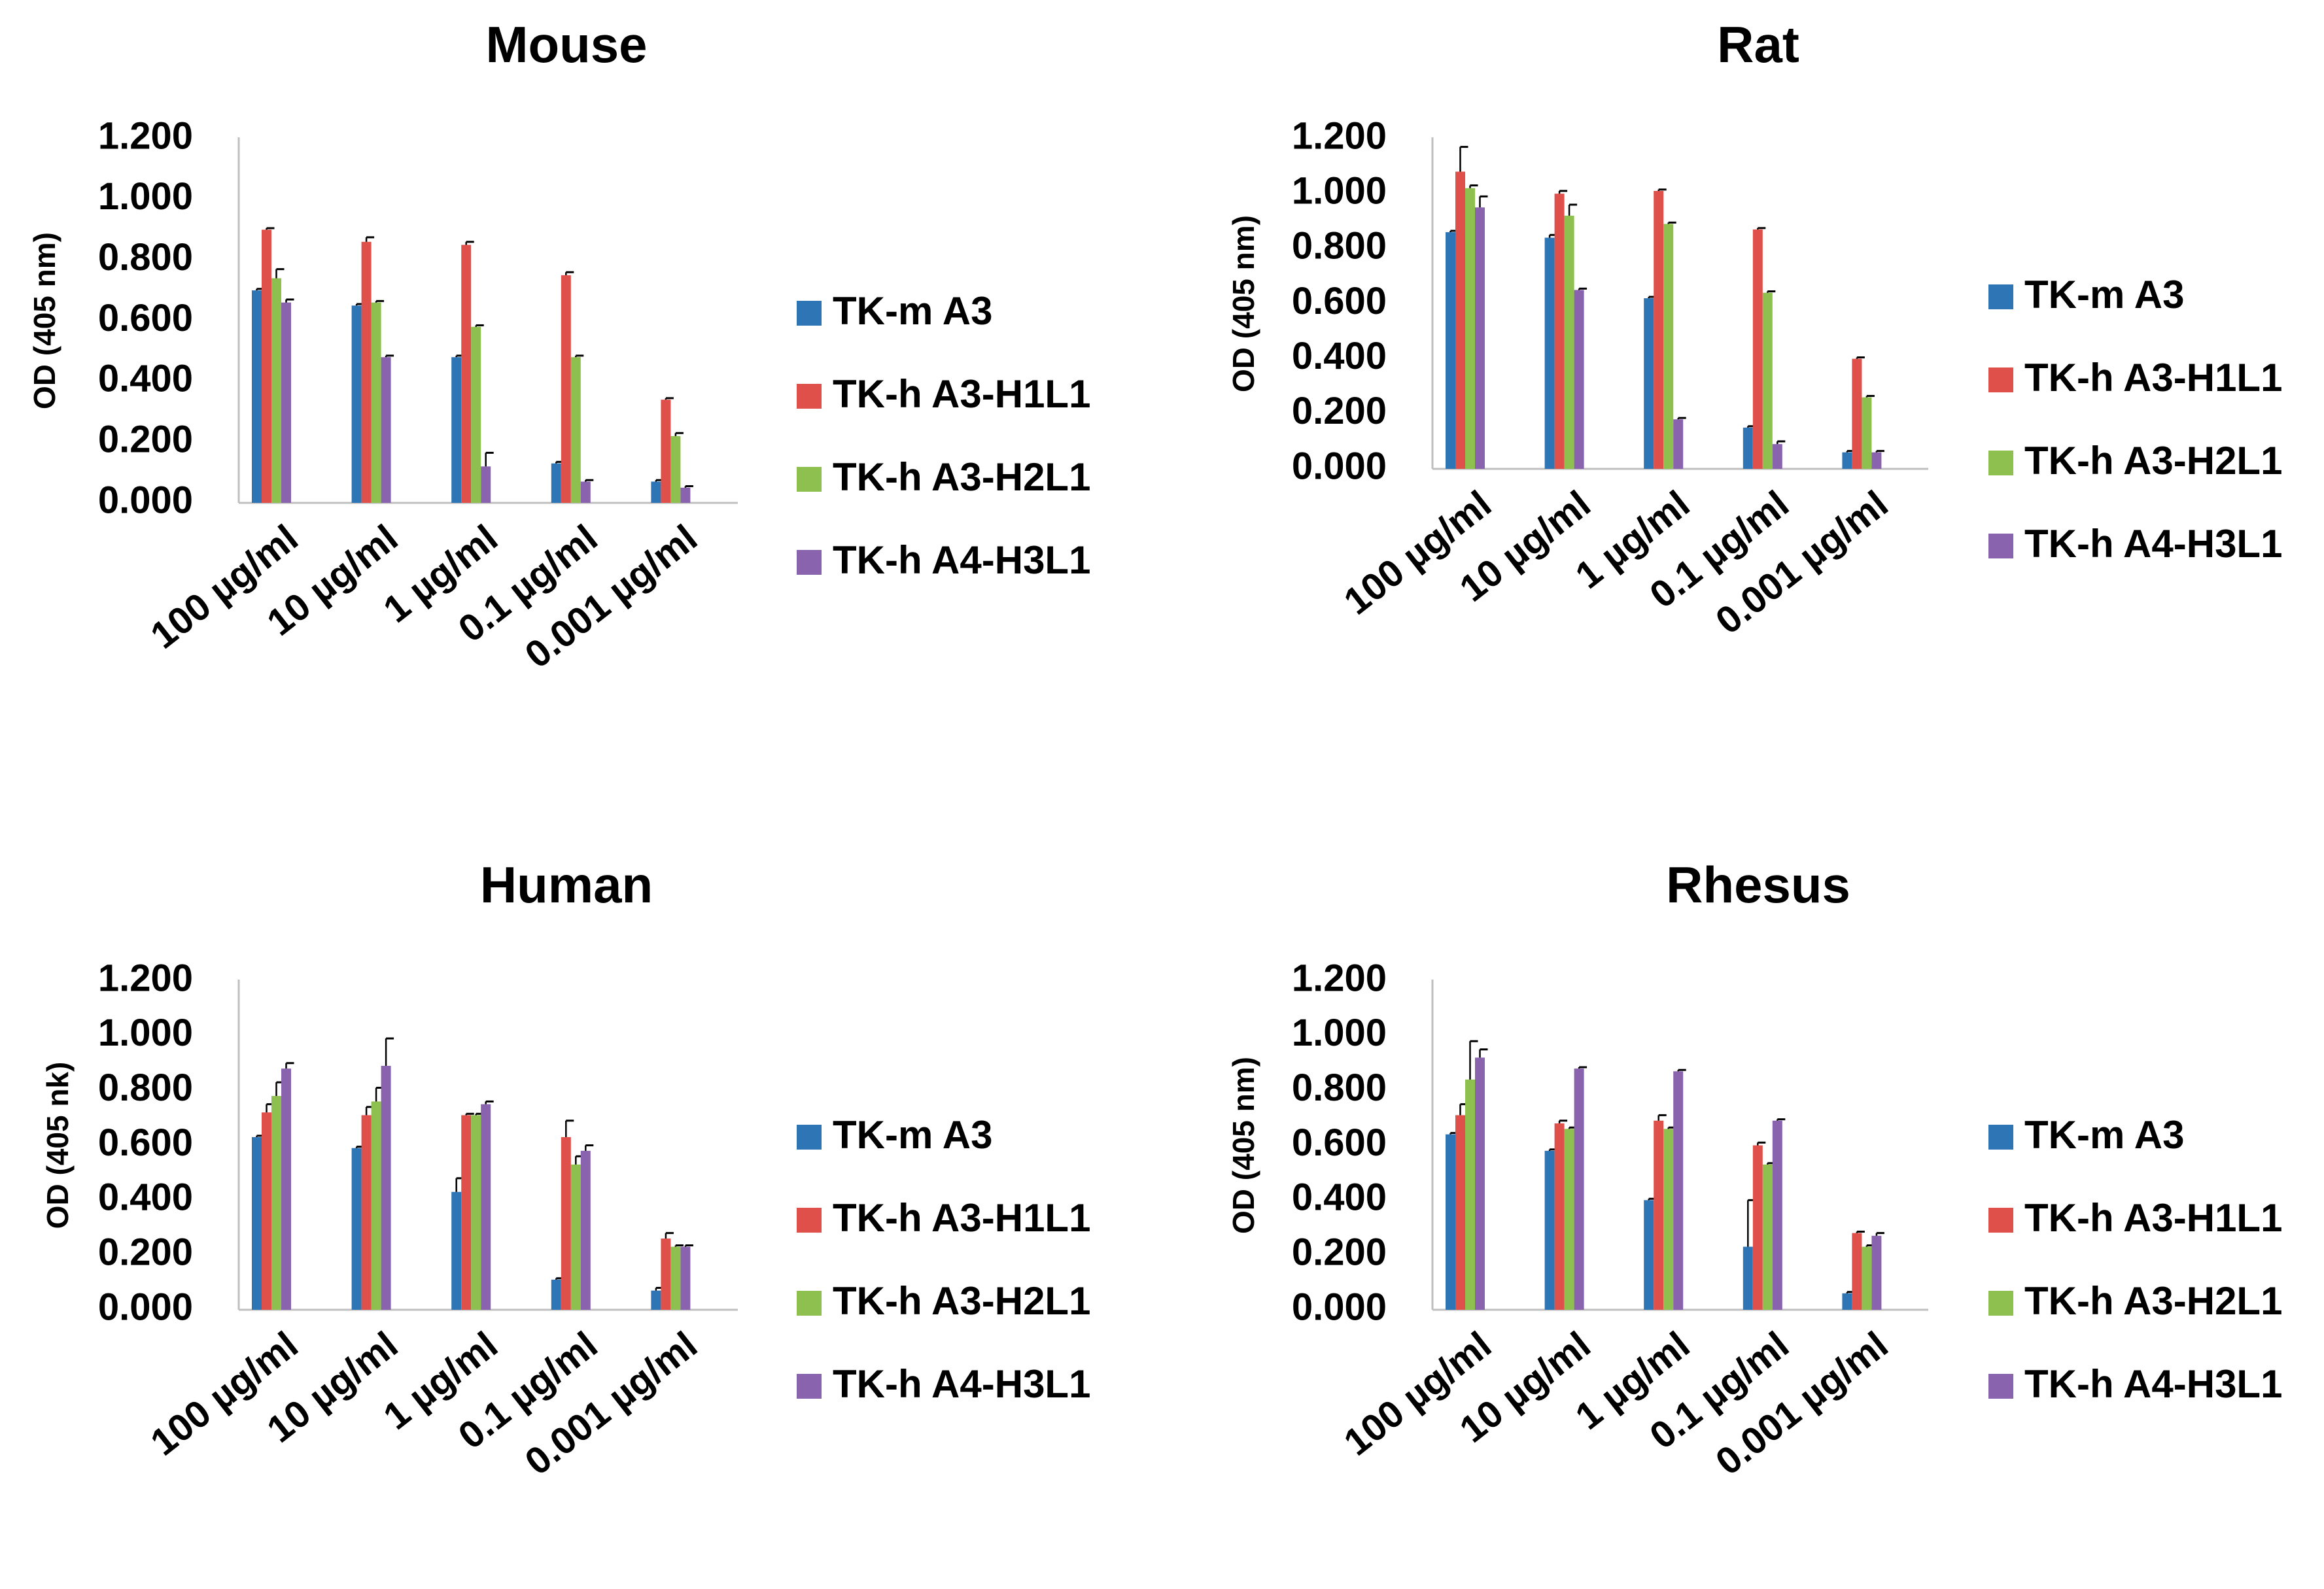 Image resolution: width=2324 pixels, height=1589 pixels. Describe the element at coordinates (2001, 1220) in the screenshot. I see `rhesus-legend-swatch` at that location.